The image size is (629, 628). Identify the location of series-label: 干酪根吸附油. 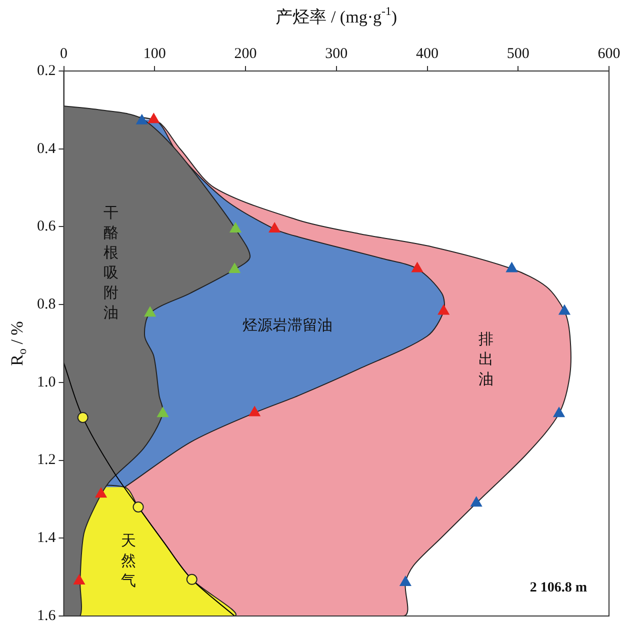
(111, 263).